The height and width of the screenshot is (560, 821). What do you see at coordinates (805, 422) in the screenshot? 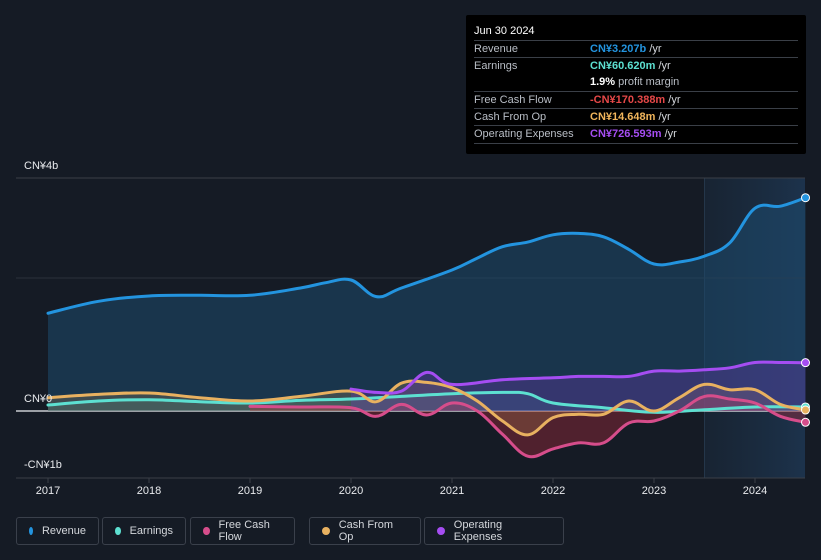
I see `end-marker-free-cash-flow` at bounding box center [805, 422].